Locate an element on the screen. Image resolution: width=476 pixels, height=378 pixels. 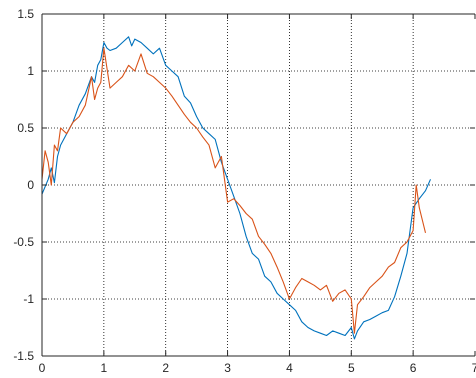
y-tick-label: -1 is located at coordinates (28, 299).